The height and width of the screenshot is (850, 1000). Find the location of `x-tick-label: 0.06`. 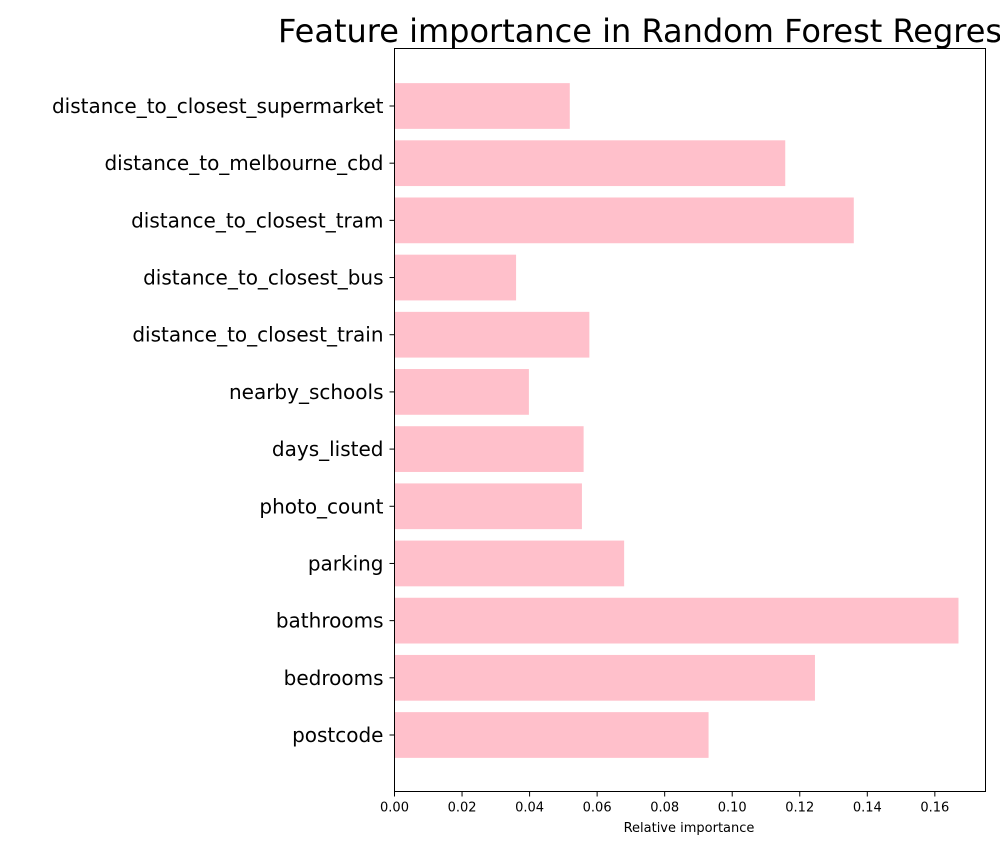

x-tick-label: 0.06 is located at coordinates (597, 808).